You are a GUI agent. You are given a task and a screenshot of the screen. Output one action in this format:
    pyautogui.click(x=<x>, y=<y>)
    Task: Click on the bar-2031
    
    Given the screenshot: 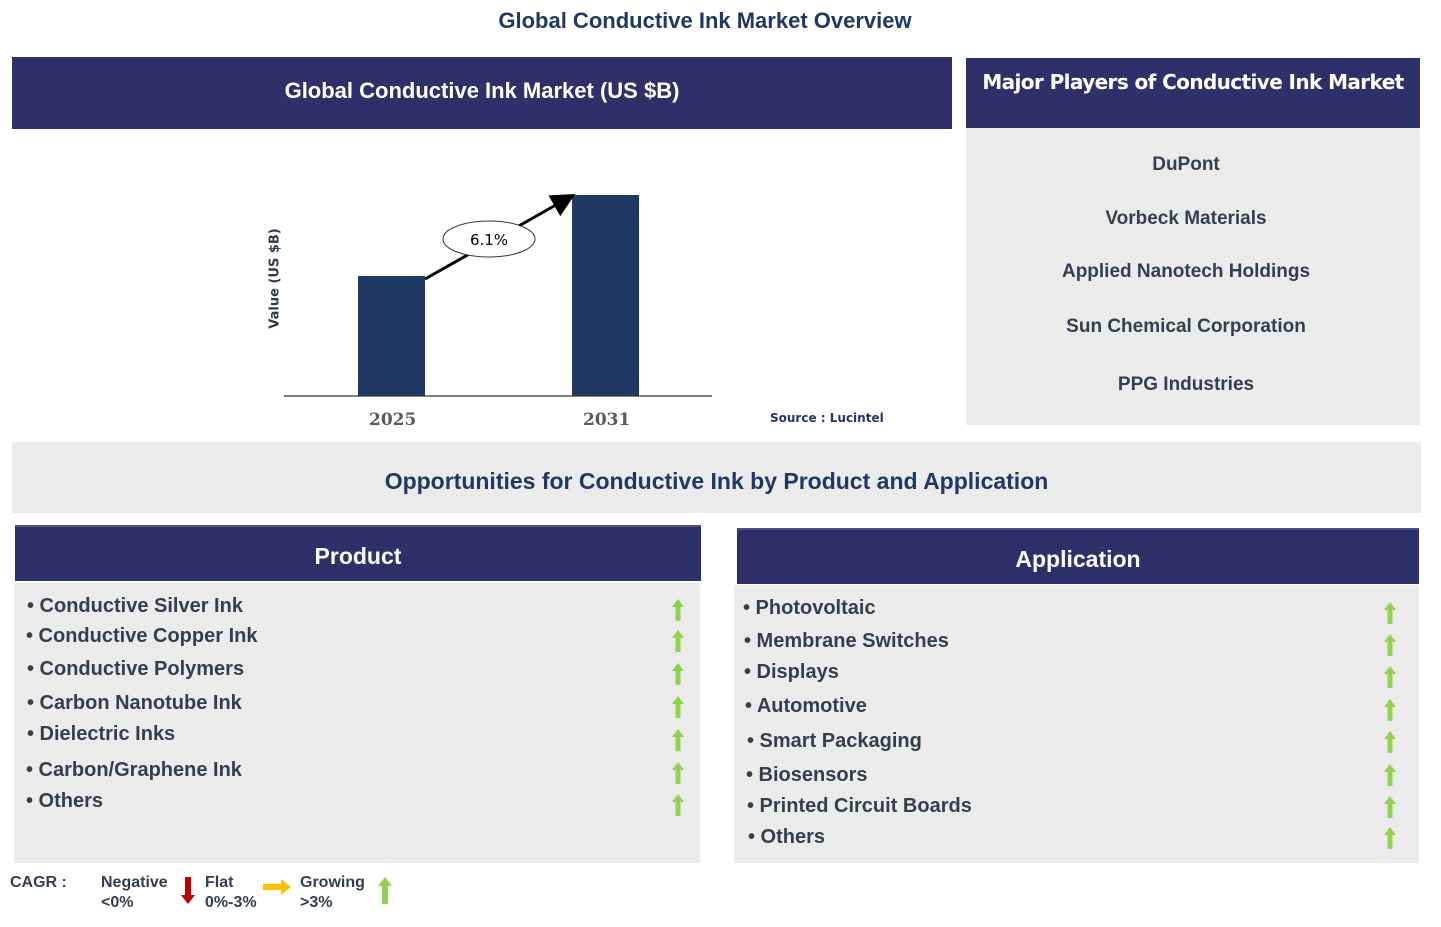 What is the action you would take?
    pyautogui.click(x=605, y=295)
    